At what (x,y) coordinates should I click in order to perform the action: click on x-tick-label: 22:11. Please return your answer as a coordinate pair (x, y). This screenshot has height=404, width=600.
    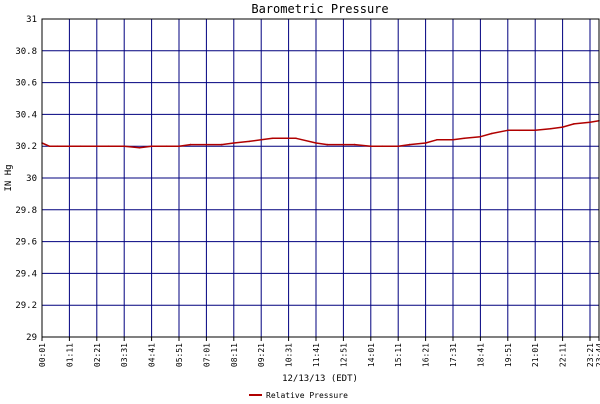
    Looking at the image, I should click on (563, 355).